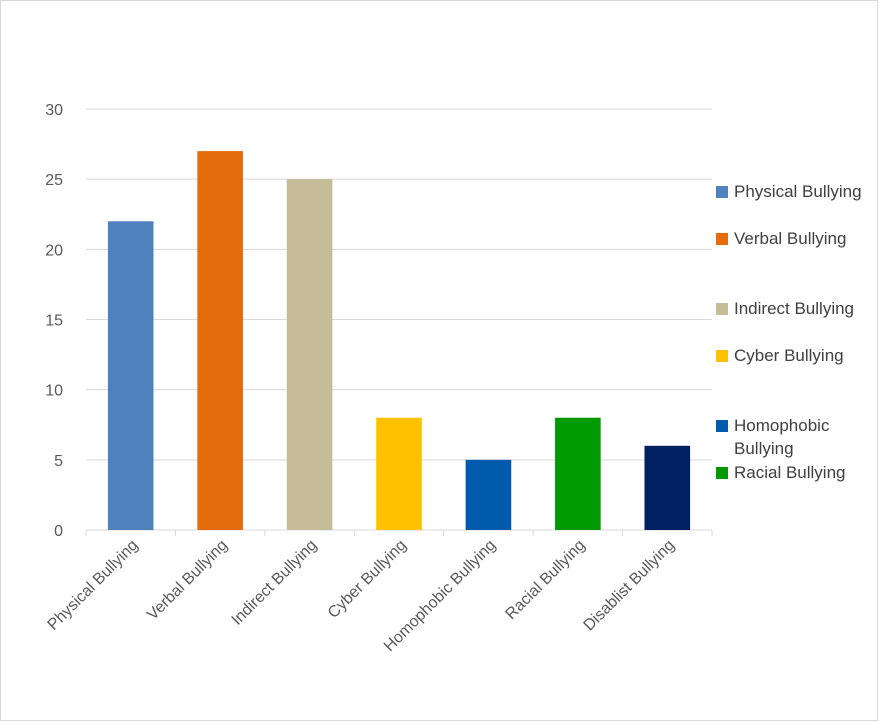 Image resolution: width=880 pixels, height=723 pixels. Describe the element at coordinates (630, 586) in the screenshot. I see `x-tick-label: Disablist Bullying` at that location.